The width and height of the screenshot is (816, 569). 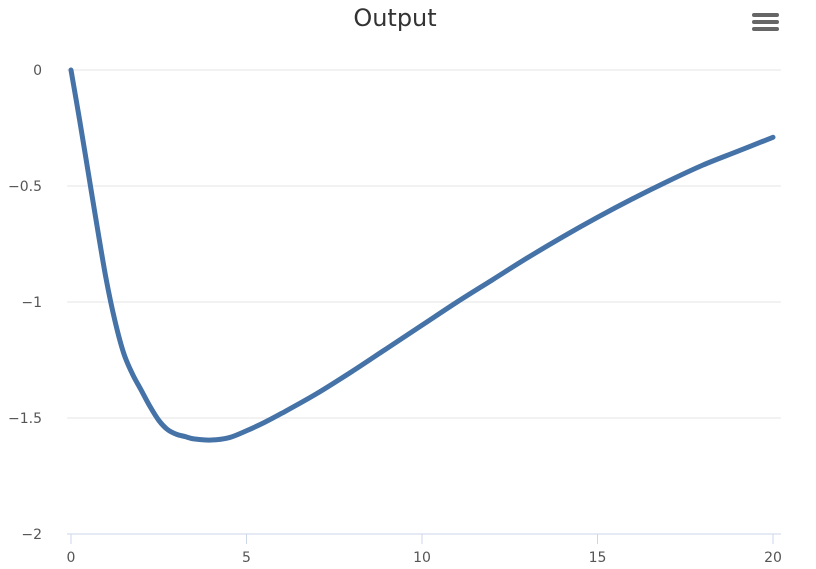 I want to click on y-tick-label: −1.5, so click(x=25, y=419).